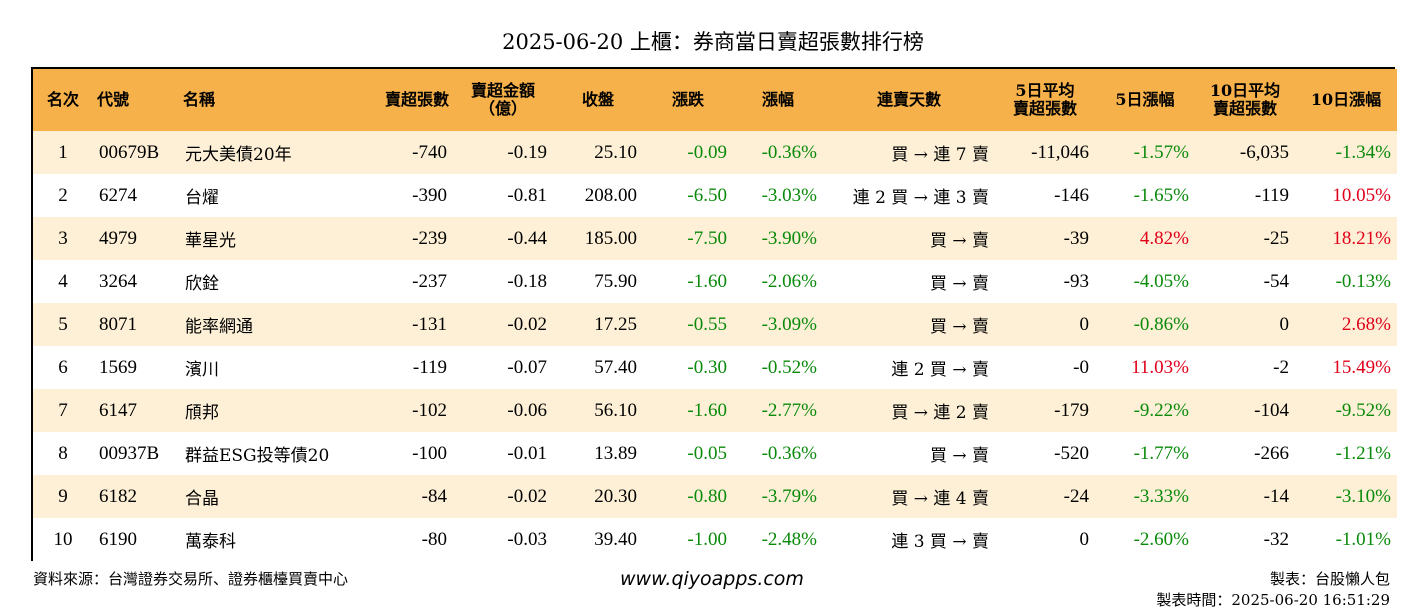 Image resolution: width=1426 pixels, height=612 pixels. Describe the element at coordinates (1276, 496) in the screenshot. I see `cell-avg10: -14` at that location.